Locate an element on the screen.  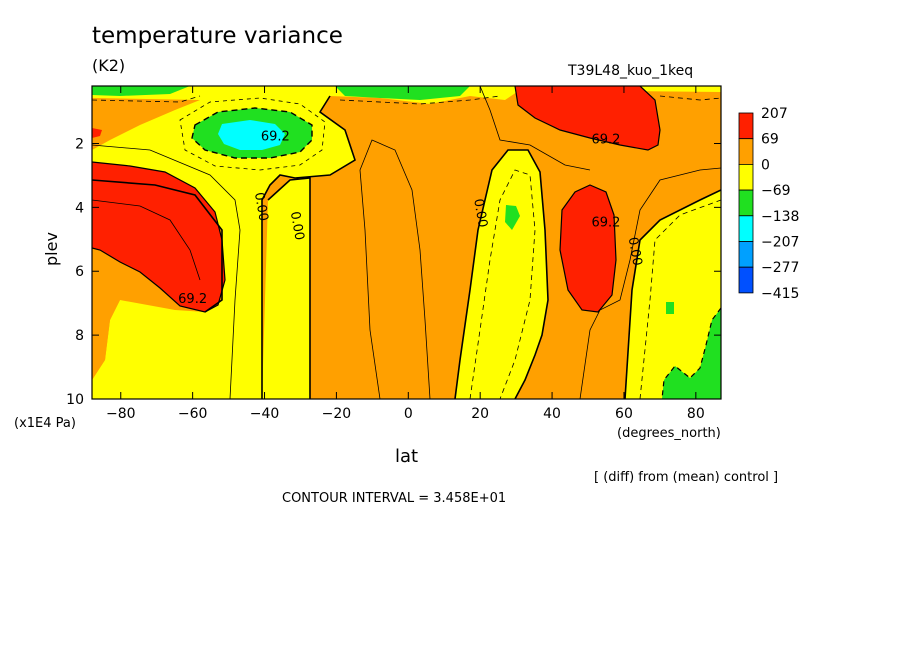
contour-interval: CONTOUR INTERVAL = 3.458E+01 is located at coordinates (394, 498).